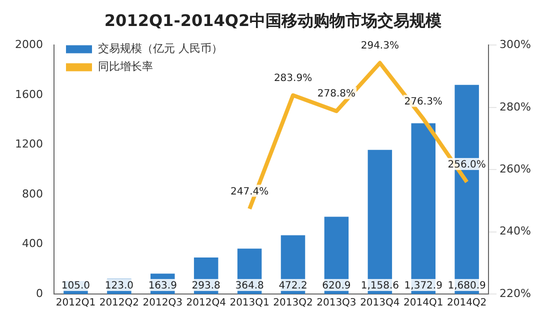 The image size is (548, 320). What do you see at coordinates (32, 193) in the screenshot?
I see `y-tick-label: 800` at bounding box center [32, 193].